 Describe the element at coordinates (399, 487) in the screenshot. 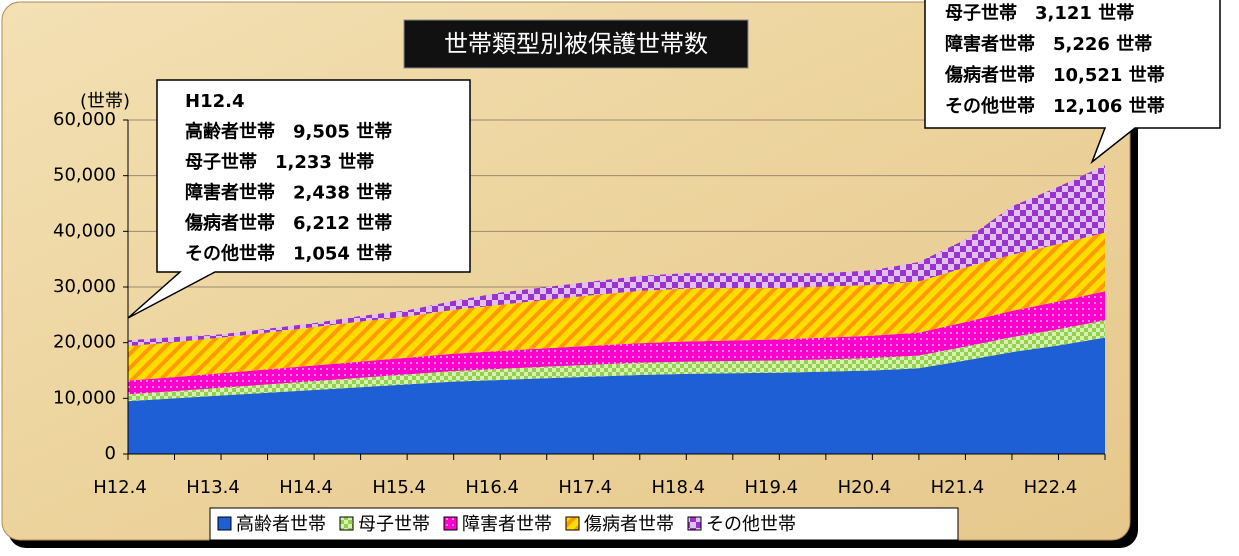

I see `x-tick-label: H15.4` at that location.